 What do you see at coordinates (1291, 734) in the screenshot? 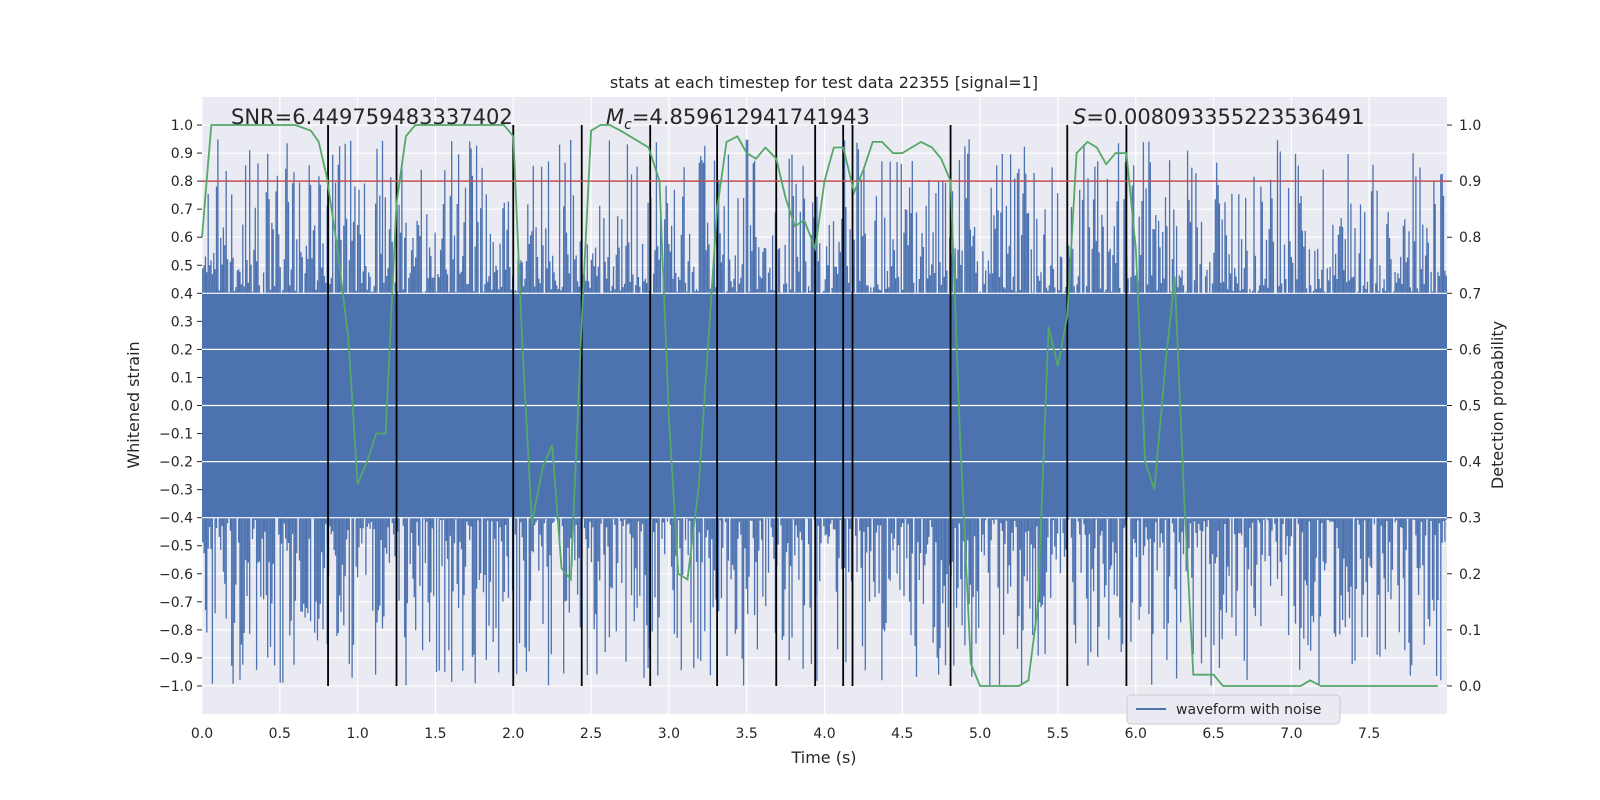
I see `x-tick-label: 7.0` at bounding box center [1291, 734].